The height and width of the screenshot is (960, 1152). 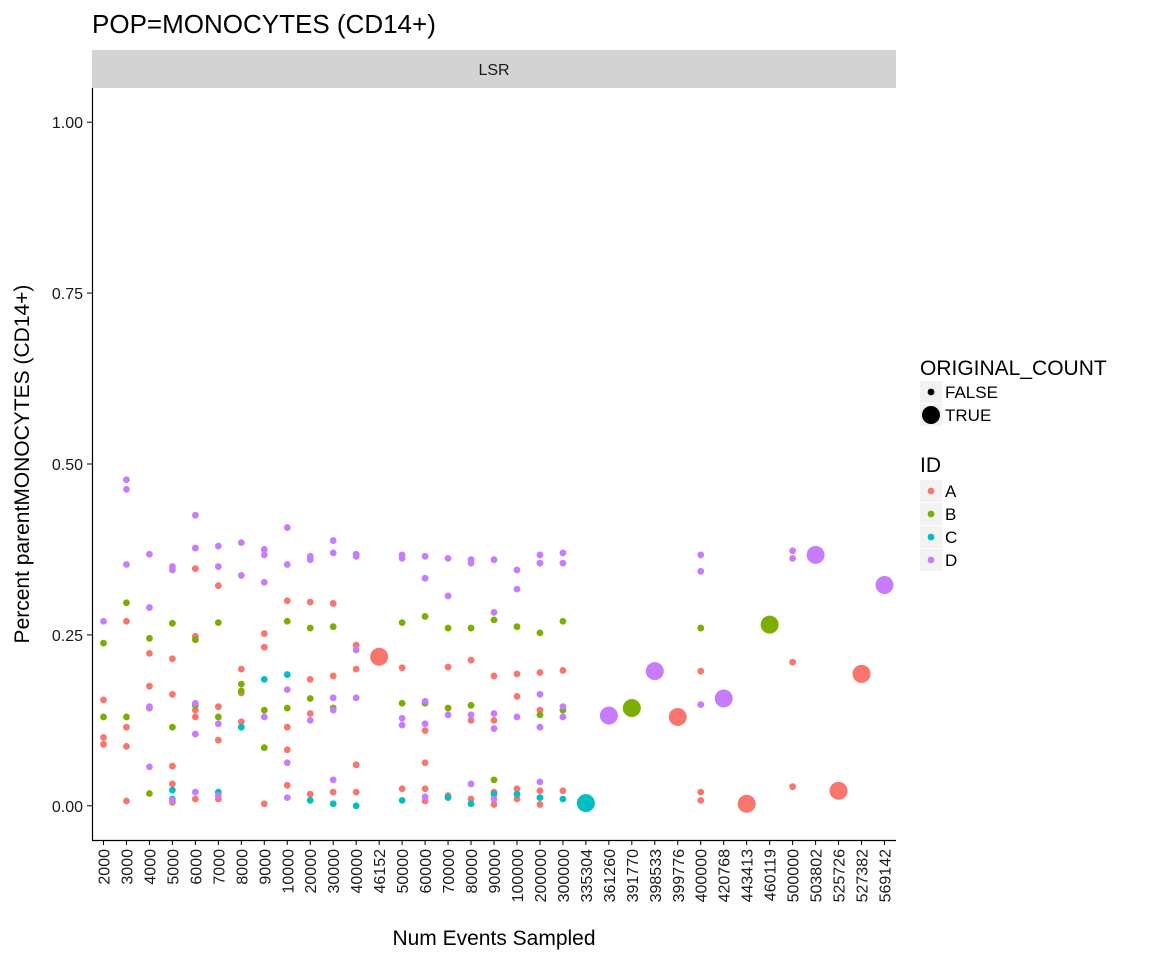 I want to click on x-tick-label: 500000, so click(x=794, y=875).